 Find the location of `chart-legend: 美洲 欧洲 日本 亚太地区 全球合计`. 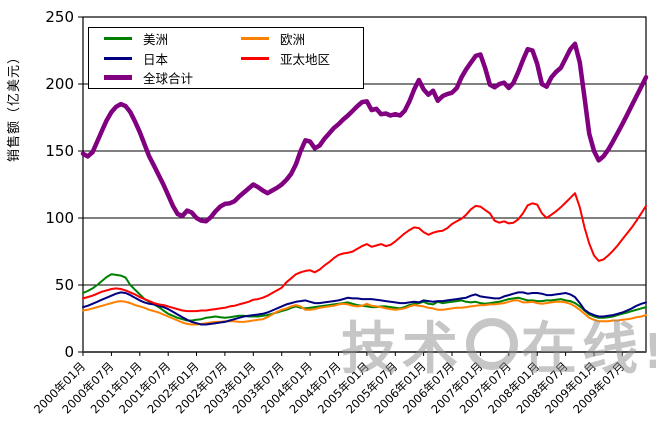

chart-legend: 美洲 欧洲 日本 亚太地区 全球合计 is located at coordinates (226, 58).